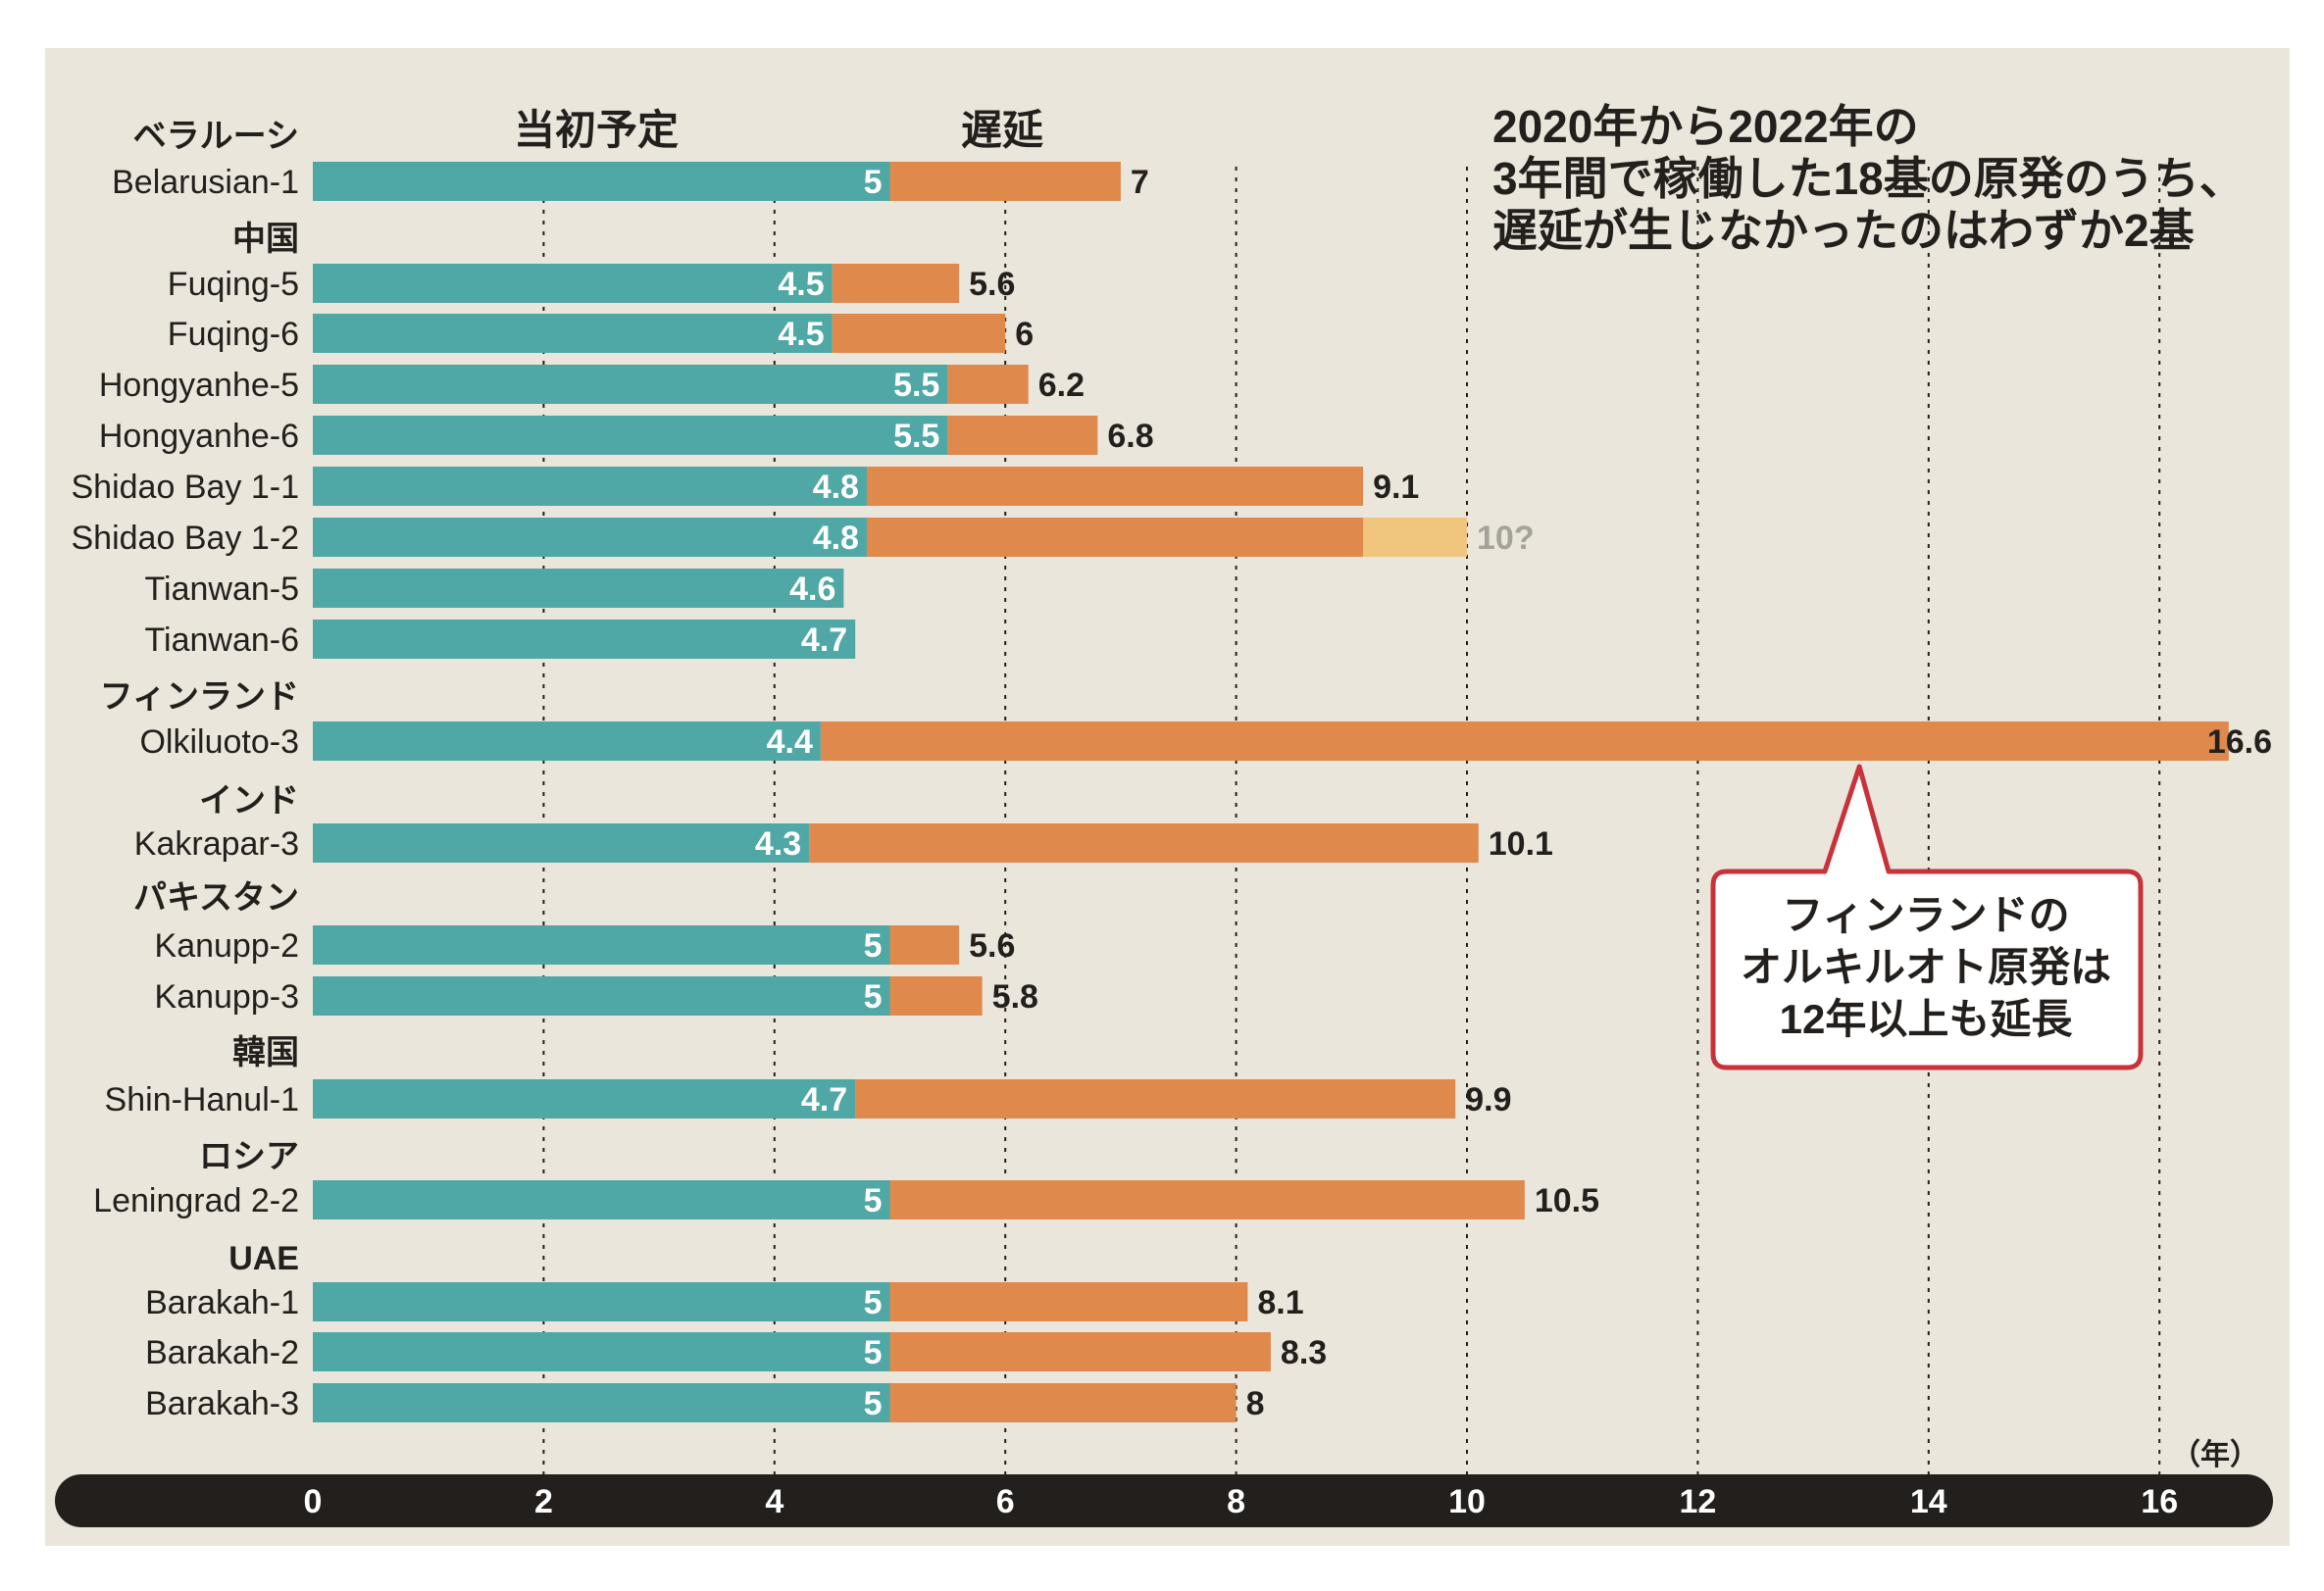 The height and width of the screenshot is (1591, 2324). Describe the element at coordinates (2215, 1454) in the screenshot. I see `x-axis-unit: （年）` at that location.